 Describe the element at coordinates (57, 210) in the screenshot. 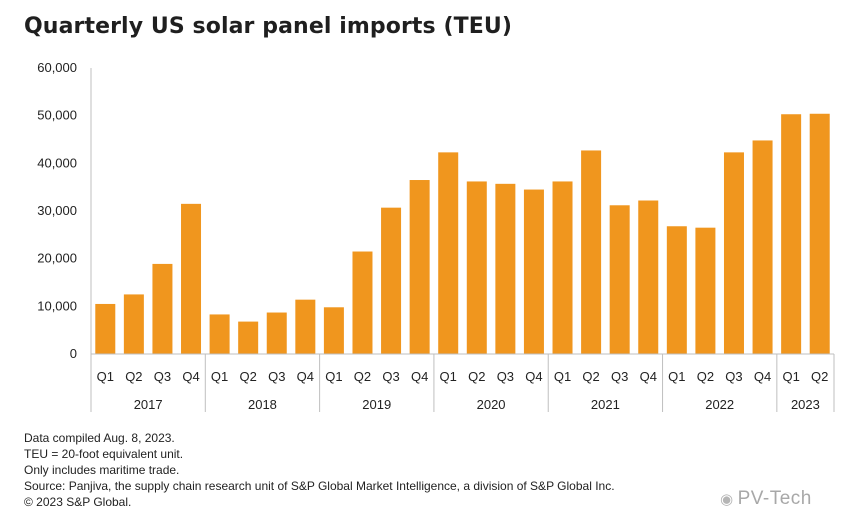

I see `y-tick-label: 30,000` at that location.